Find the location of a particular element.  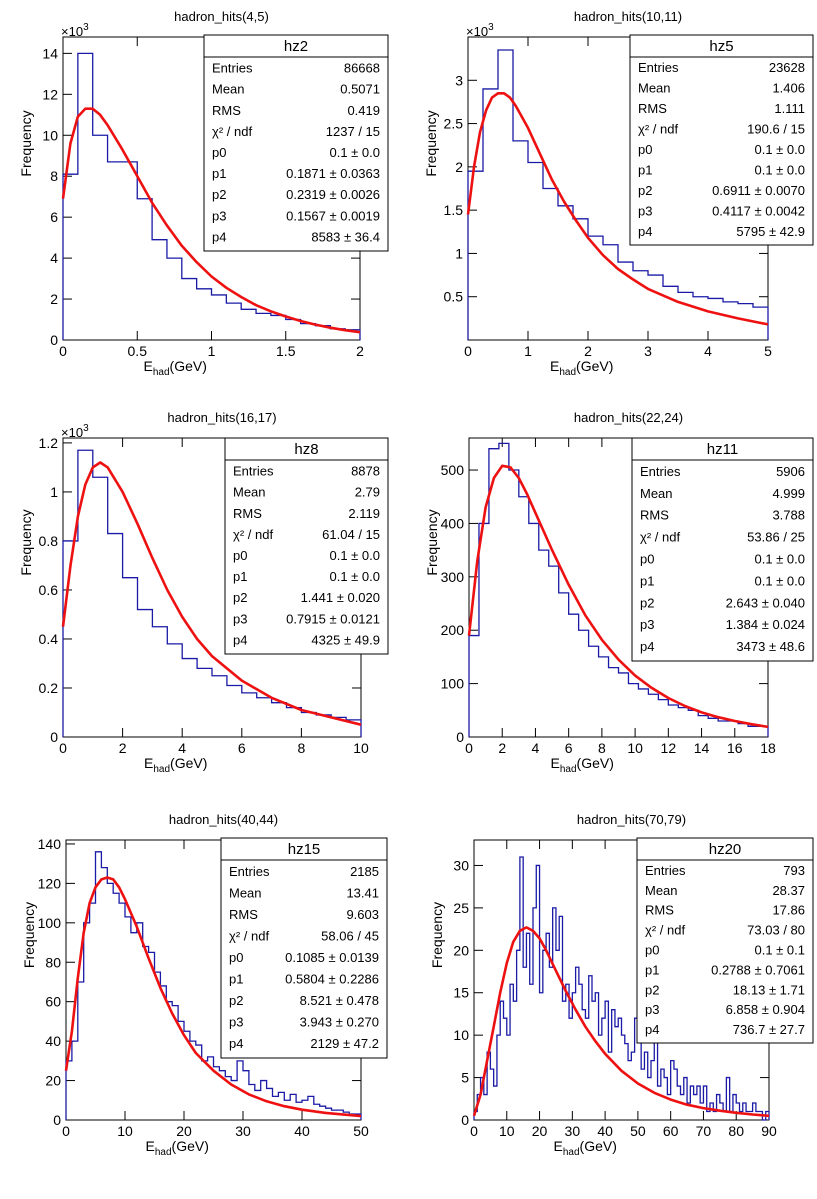

x-tick-label: 3 is located at coordinates (648, 351).